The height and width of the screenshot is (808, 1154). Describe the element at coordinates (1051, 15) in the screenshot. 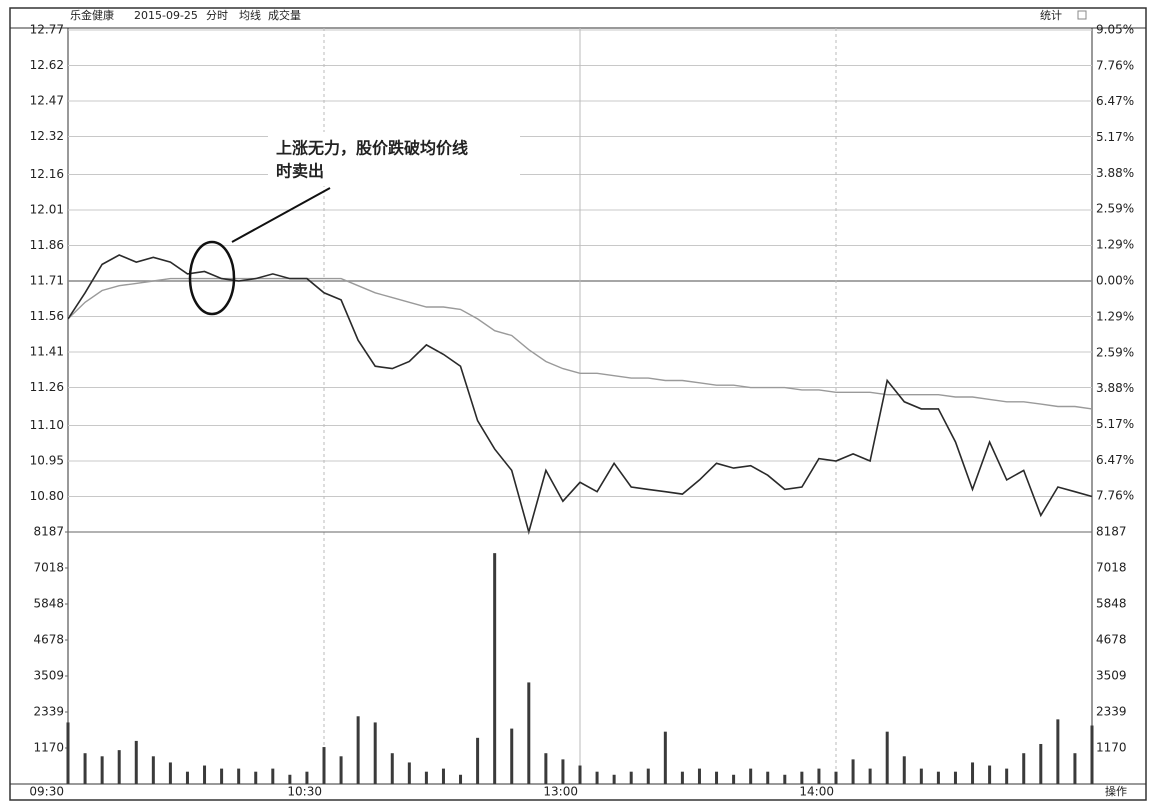

I see `stats-button: 统计` at that location.